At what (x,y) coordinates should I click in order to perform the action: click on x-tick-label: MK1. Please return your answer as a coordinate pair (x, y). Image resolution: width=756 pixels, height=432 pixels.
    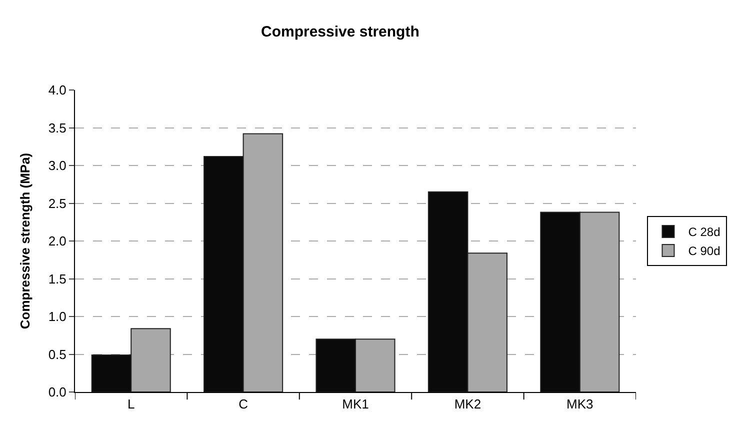
    Looking at the image, I should click on (355, 404).